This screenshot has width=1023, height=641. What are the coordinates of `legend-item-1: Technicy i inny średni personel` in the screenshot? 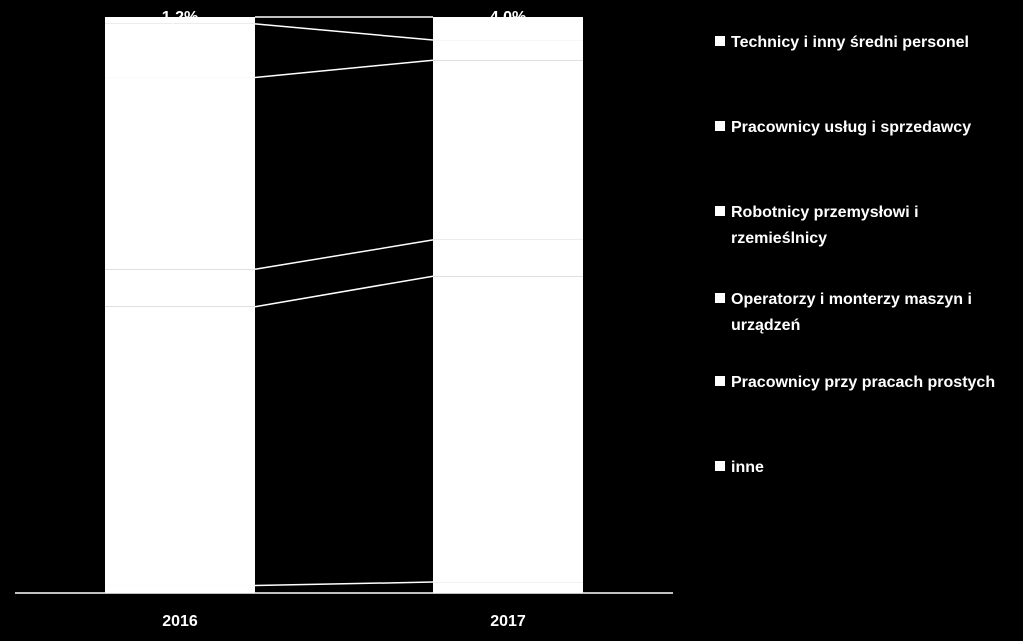 It's located at (865, 43).